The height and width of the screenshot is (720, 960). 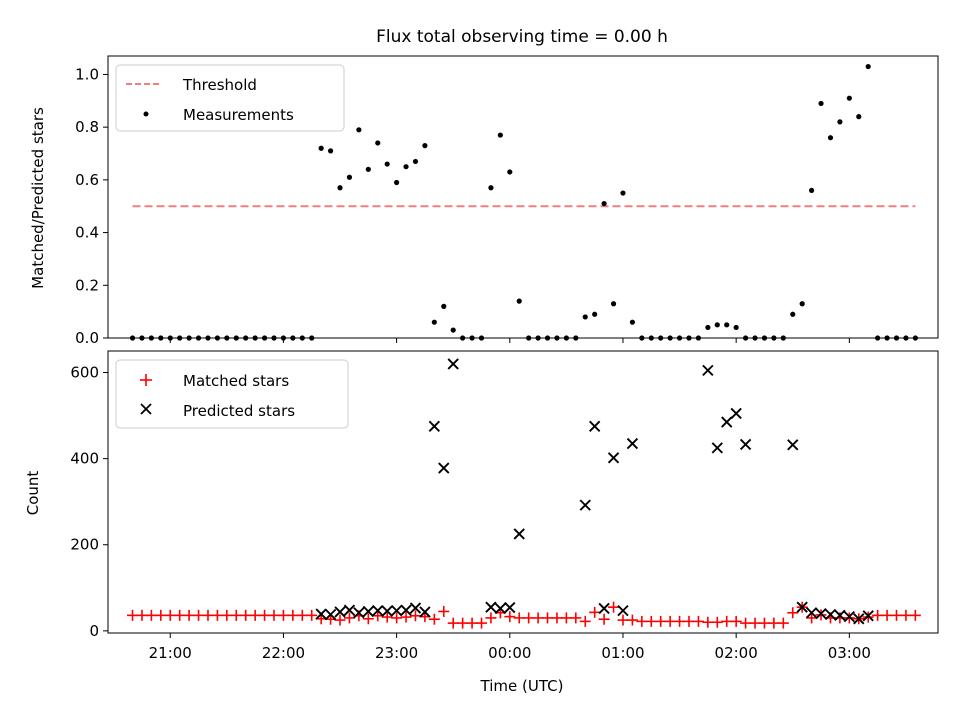 I want to click on y-tick-label: 0.4, so click(x=87, y=233).